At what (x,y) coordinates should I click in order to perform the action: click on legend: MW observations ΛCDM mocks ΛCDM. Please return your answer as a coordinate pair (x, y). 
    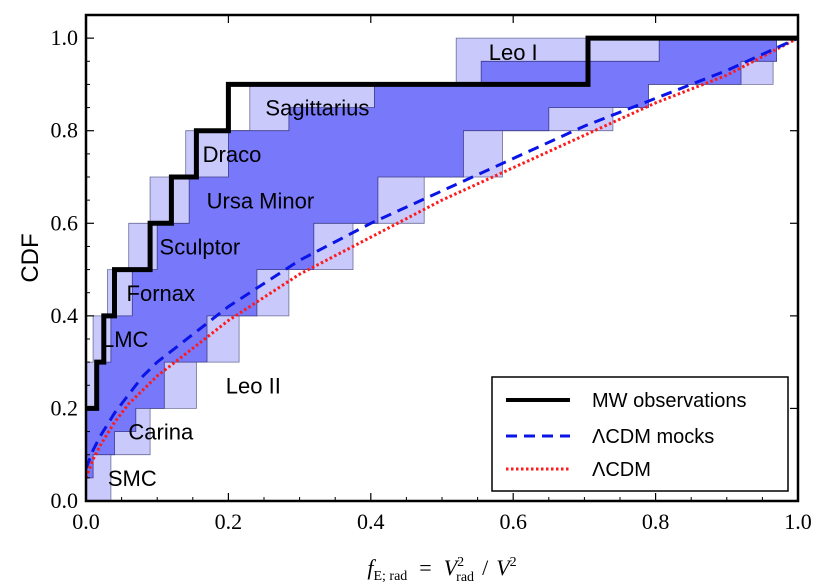
    Looking at the image, I should click on (640, 434).